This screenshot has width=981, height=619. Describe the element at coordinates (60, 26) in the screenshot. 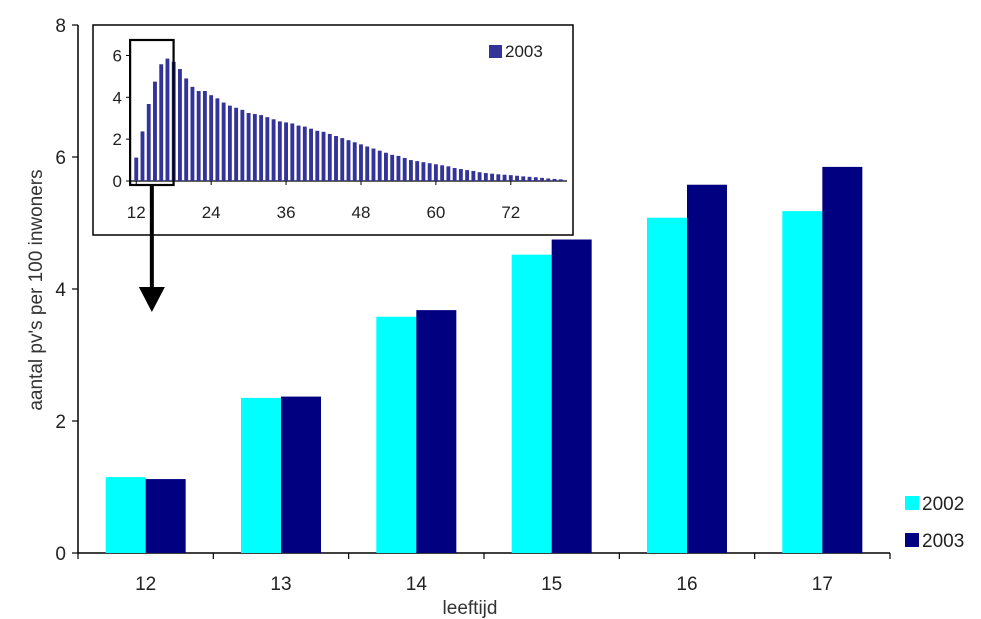

I see `y-tick-label: 8` at that location.